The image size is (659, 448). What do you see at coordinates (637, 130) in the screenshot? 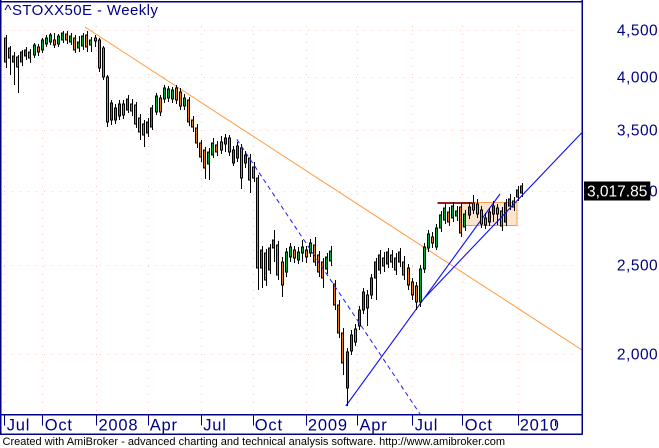
I see `svg-text: 3,500` at bounding box center [637, 130].